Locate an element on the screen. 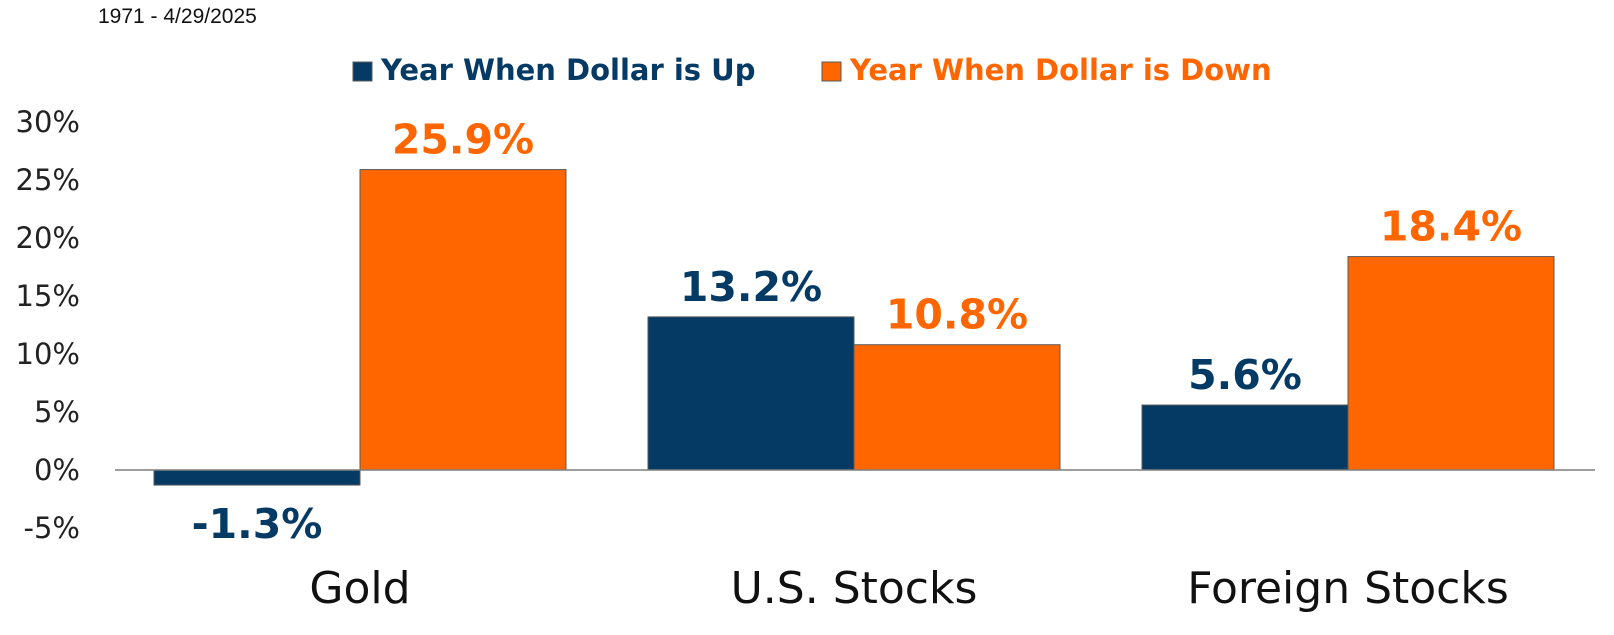  y-tick-label: -5% is located at coordinates (52, 528).